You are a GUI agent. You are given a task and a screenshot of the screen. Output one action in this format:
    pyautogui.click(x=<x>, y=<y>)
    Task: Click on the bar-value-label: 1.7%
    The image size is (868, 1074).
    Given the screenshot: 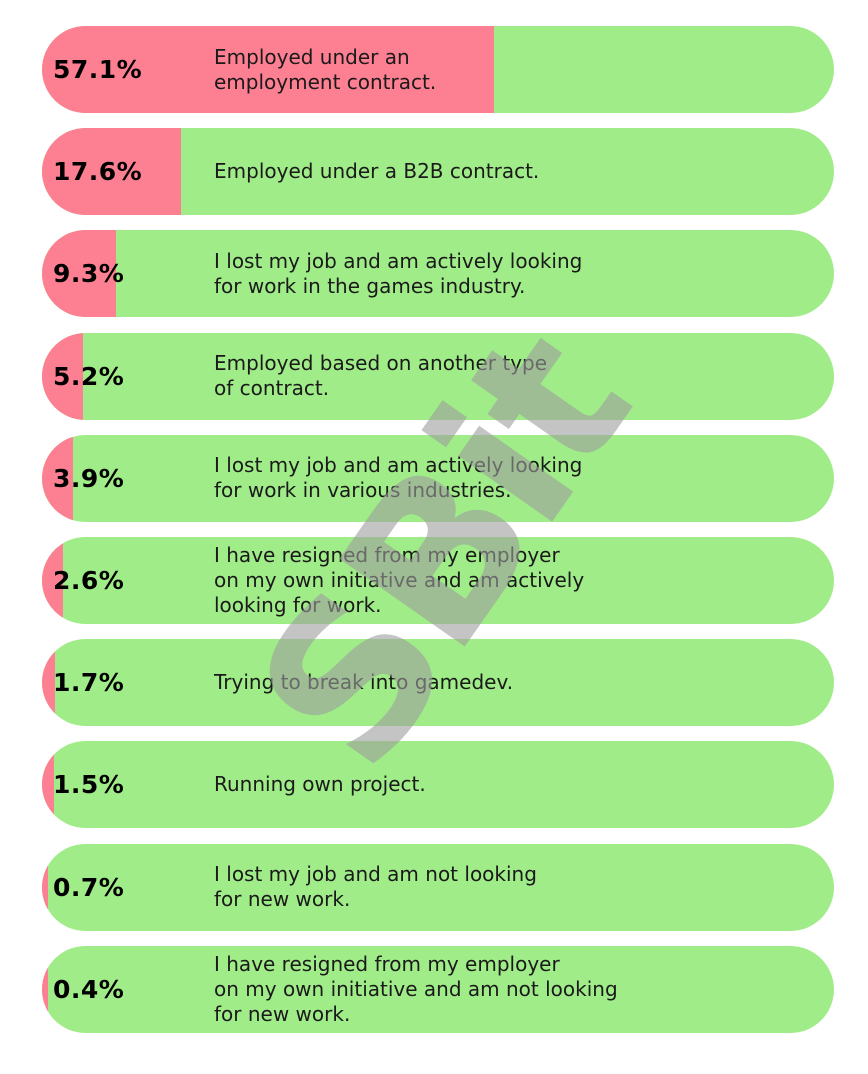 What is the action you would take?
    pyautogui.click(x=89, y=683)
    